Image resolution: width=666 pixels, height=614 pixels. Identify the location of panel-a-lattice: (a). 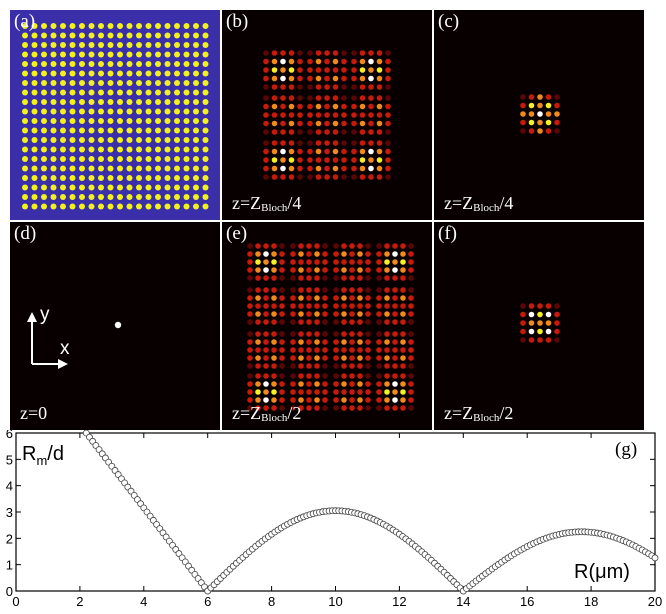
(115, 115).